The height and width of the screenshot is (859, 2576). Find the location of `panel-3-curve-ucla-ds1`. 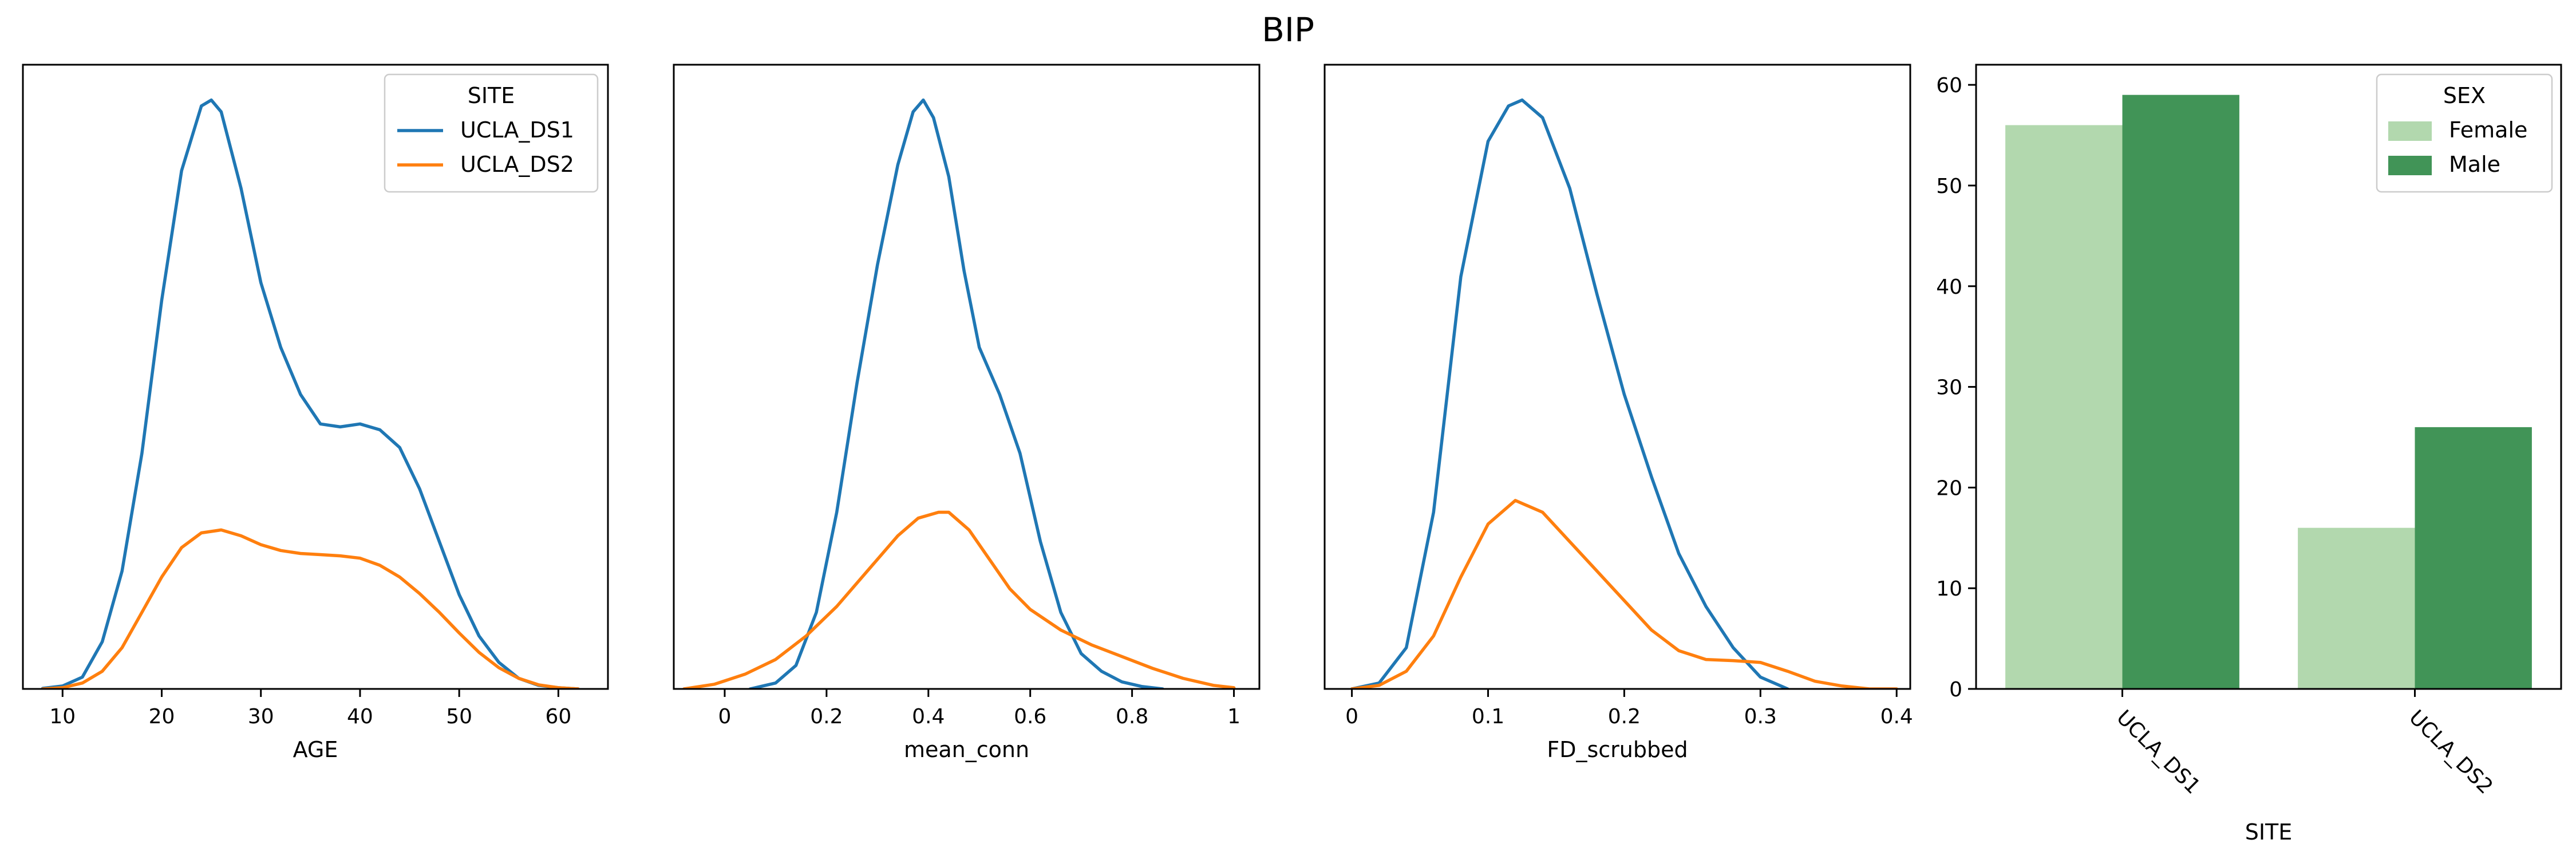

panel-3-curve-ucla-ds1 is located at coordinates (1569, 393).